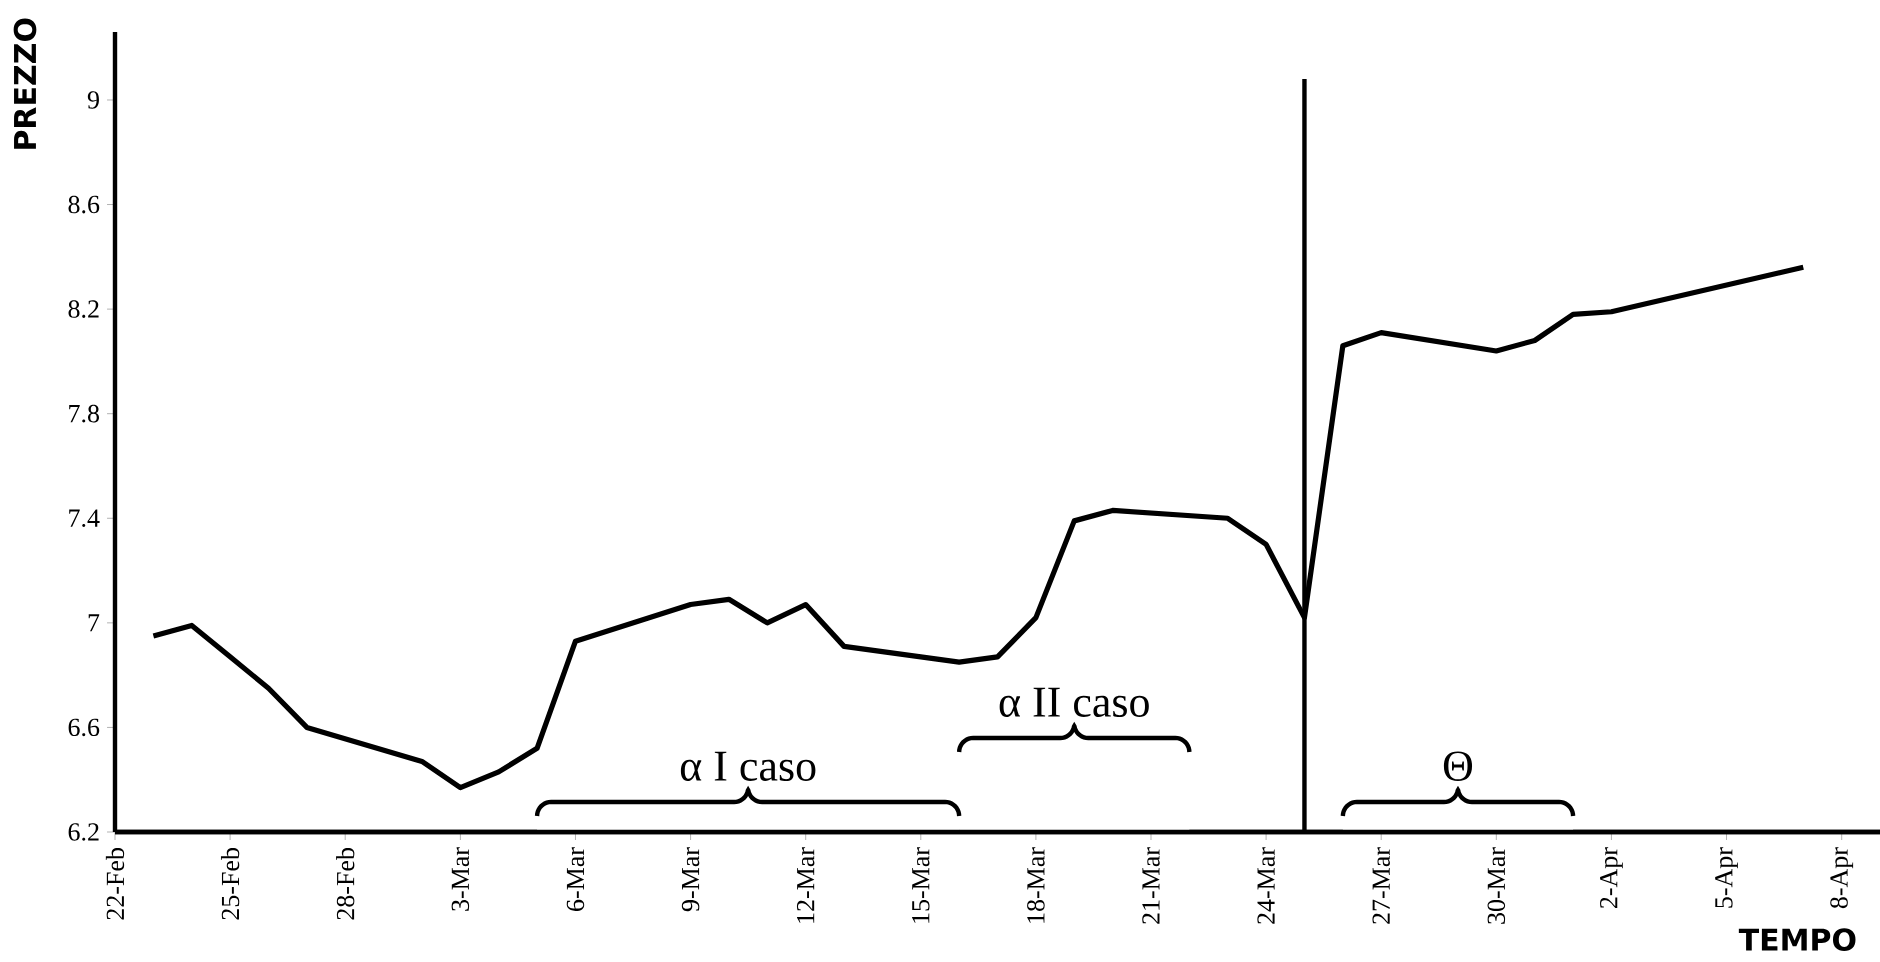 The height and width of the screenshot is (962, 1880). What do you see at coordinates (1381, 885) in the screenshot?
I see `x-tick-label: 27-Mar` at bounding box center [1381, 885].